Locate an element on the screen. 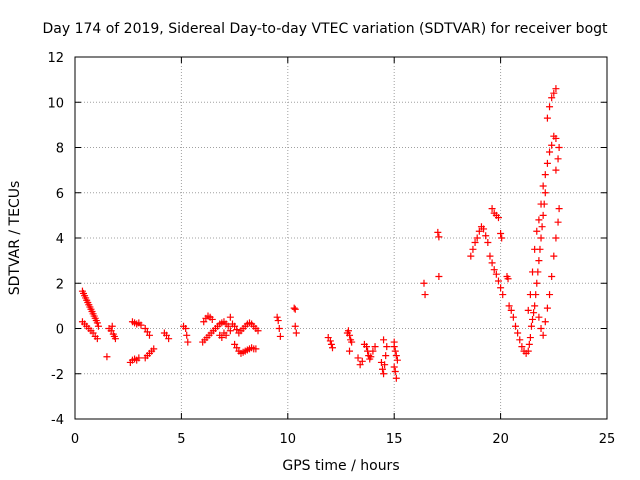 Image resolution: width=640 pixels, height=480 pixels. x-tick-labels: 0 5 10 15 20 25 is located at coordinates (343, 439).